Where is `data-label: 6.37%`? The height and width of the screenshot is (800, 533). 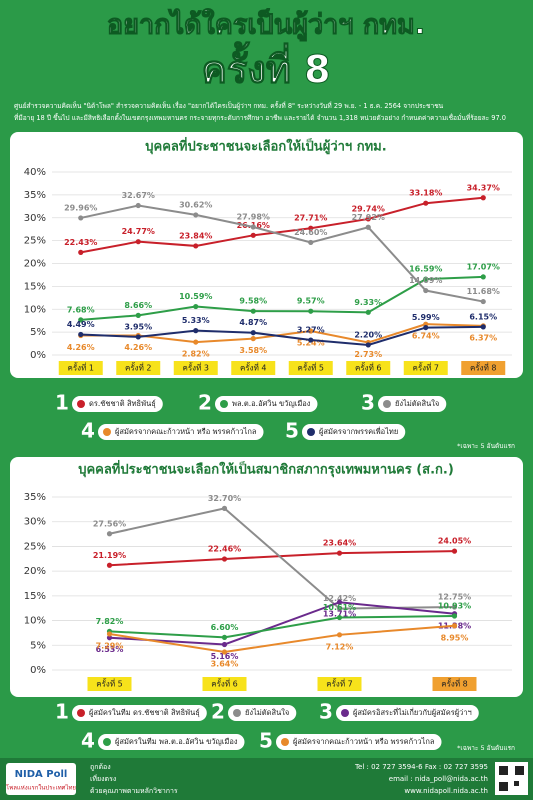 data-label: 6.37% is located at coordinates (483, 337).